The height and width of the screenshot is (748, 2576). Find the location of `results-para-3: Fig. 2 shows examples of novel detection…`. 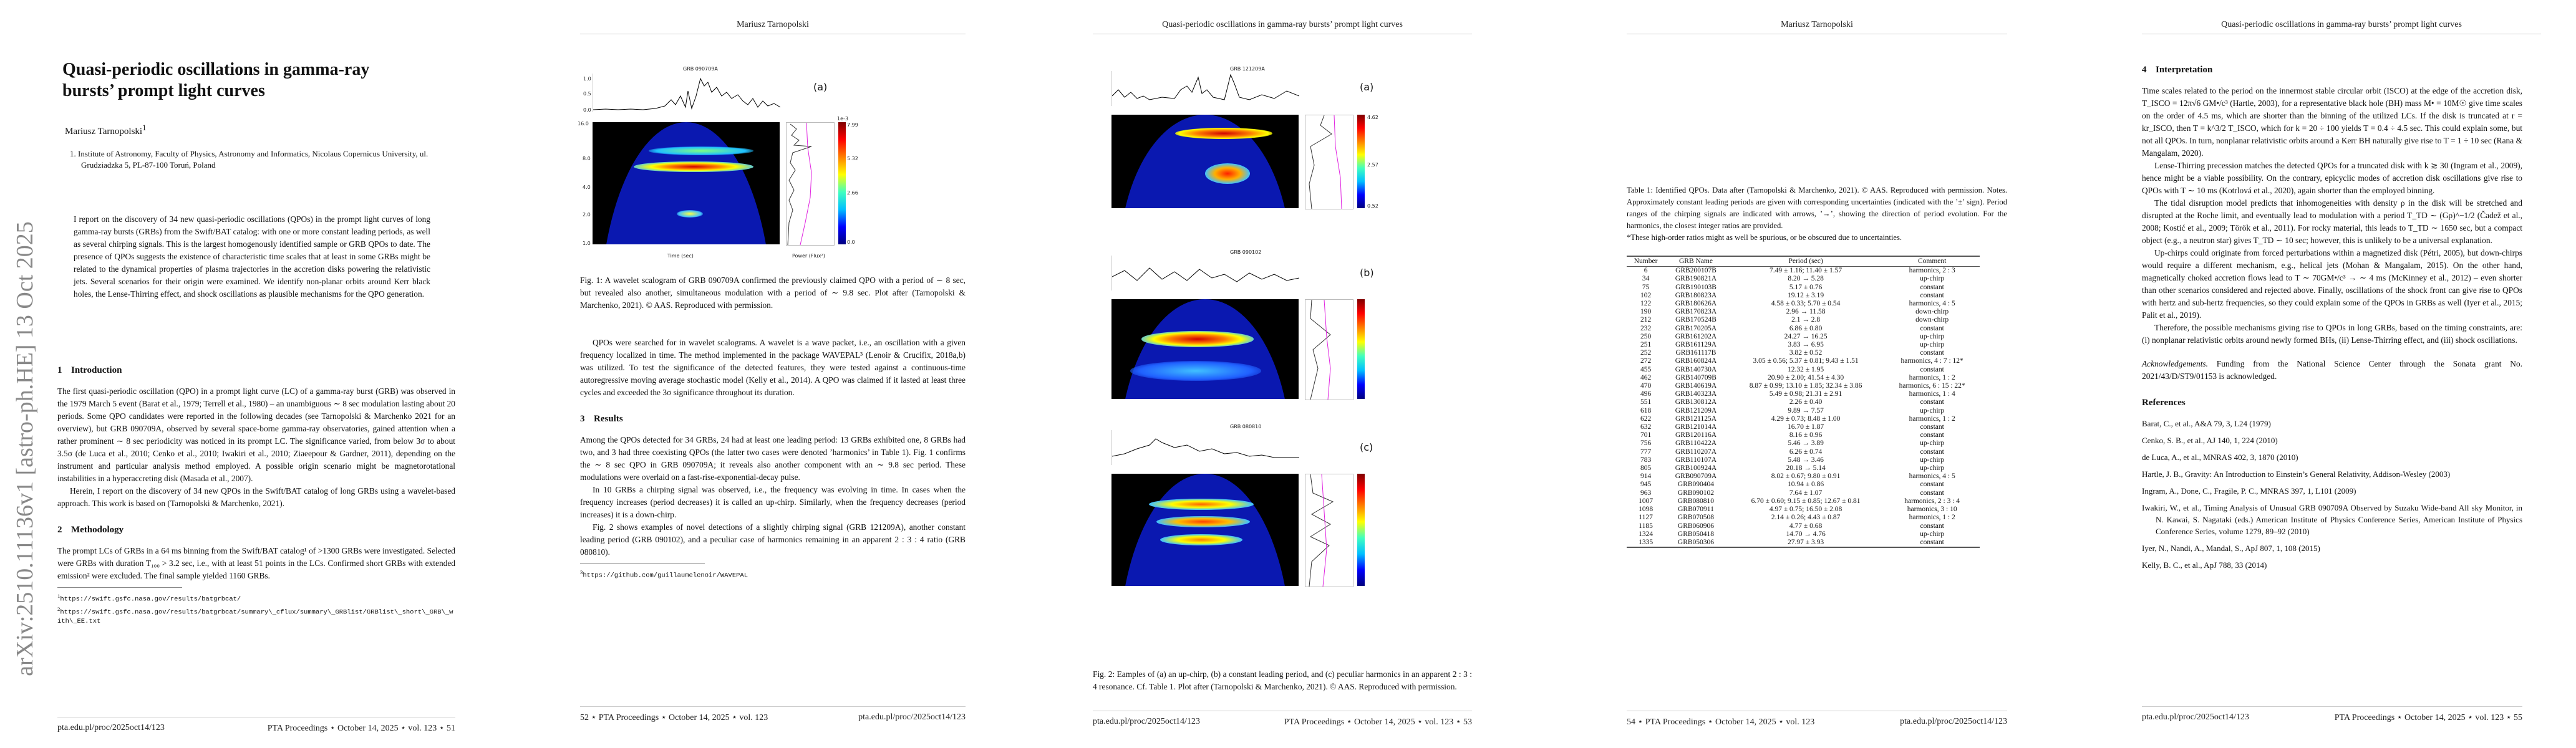

results-para-3: Fig. 2 shows examples of novel detection… is located at coordinates (773, 539).